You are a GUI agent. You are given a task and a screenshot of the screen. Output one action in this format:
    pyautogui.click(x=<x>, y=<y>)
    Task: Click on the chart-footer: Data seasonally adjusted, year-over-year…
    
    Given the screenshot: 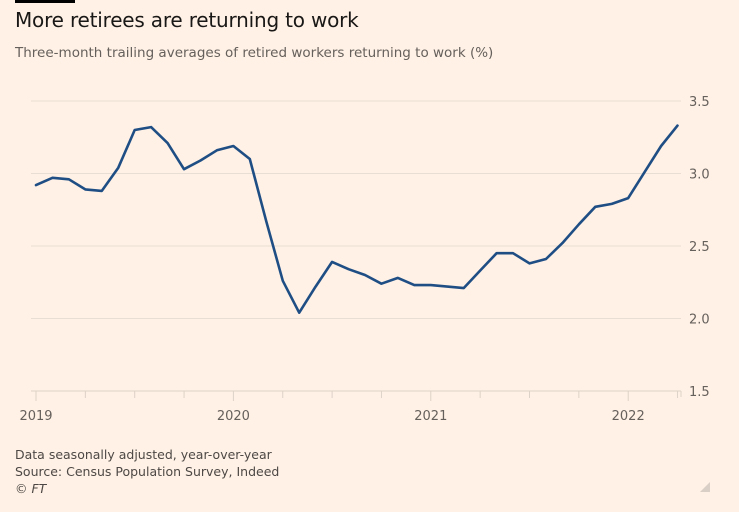 What is the action you would take?
    pyautogui.click(x=147, y=471)
    